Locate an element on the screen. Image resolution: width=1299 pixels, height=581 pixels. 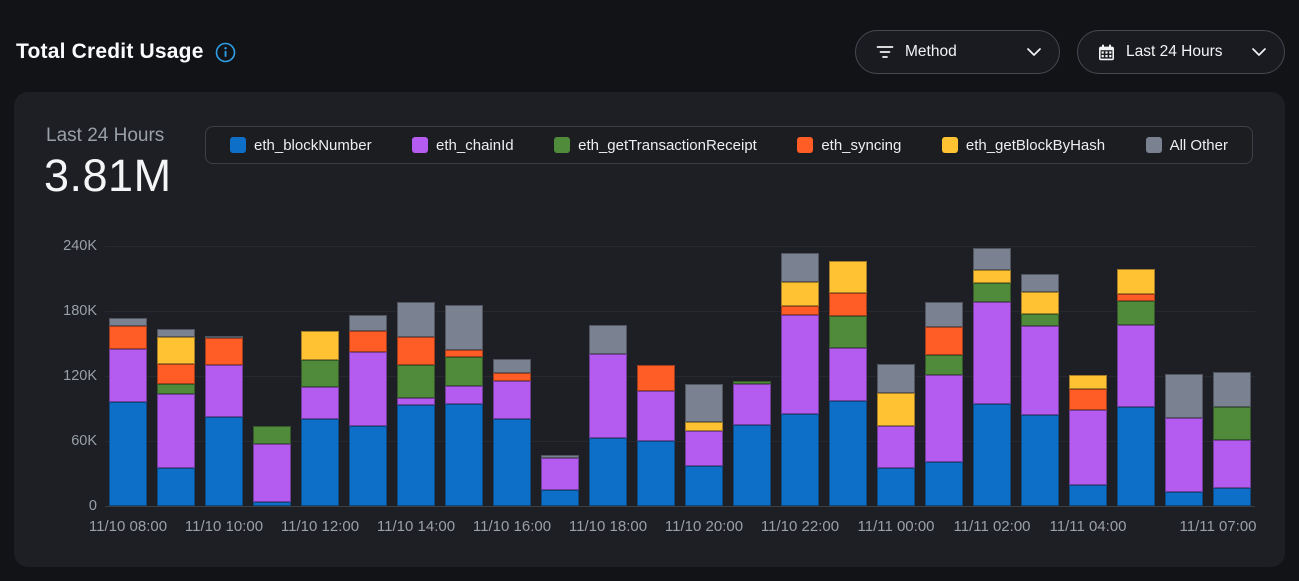
time-range-dropdown: Last 24 Hours is located at coordinates (1181, 52).